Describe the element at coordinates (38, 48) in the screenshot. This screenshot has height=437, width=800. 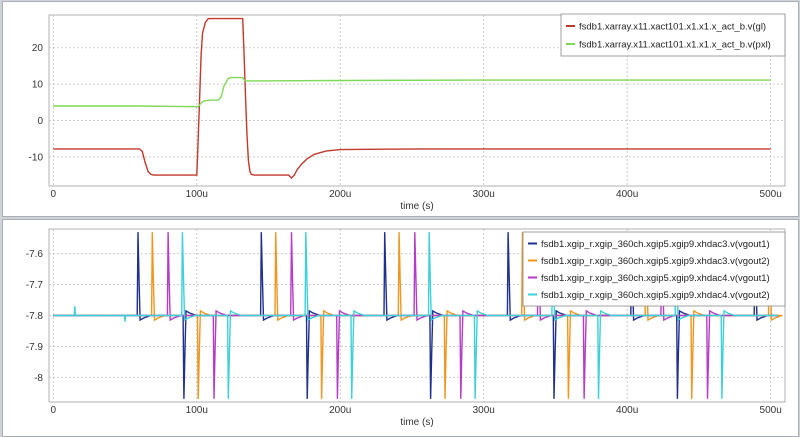
I see `y-tick-label: 20` at that location.